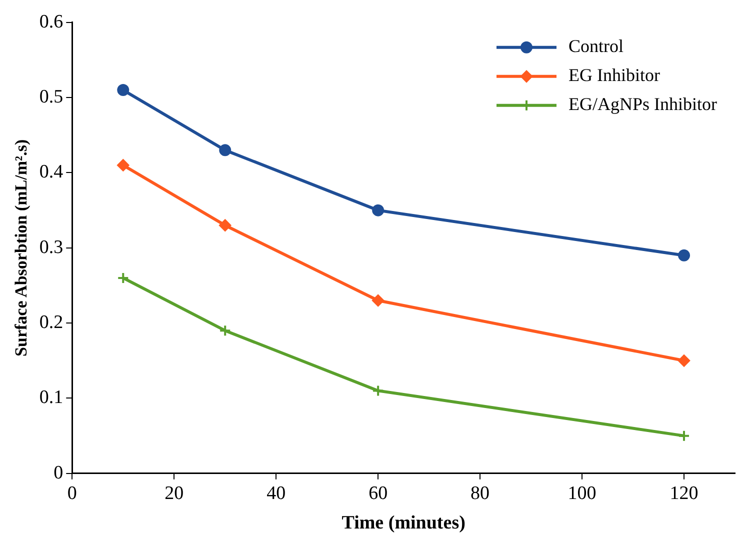 The height and width of the screenshot is (547, 753). What do you see at coordinates (51, 97) in the screenshot?
I see `y-tick-label: 0.5` at bounding box center [51, 97].